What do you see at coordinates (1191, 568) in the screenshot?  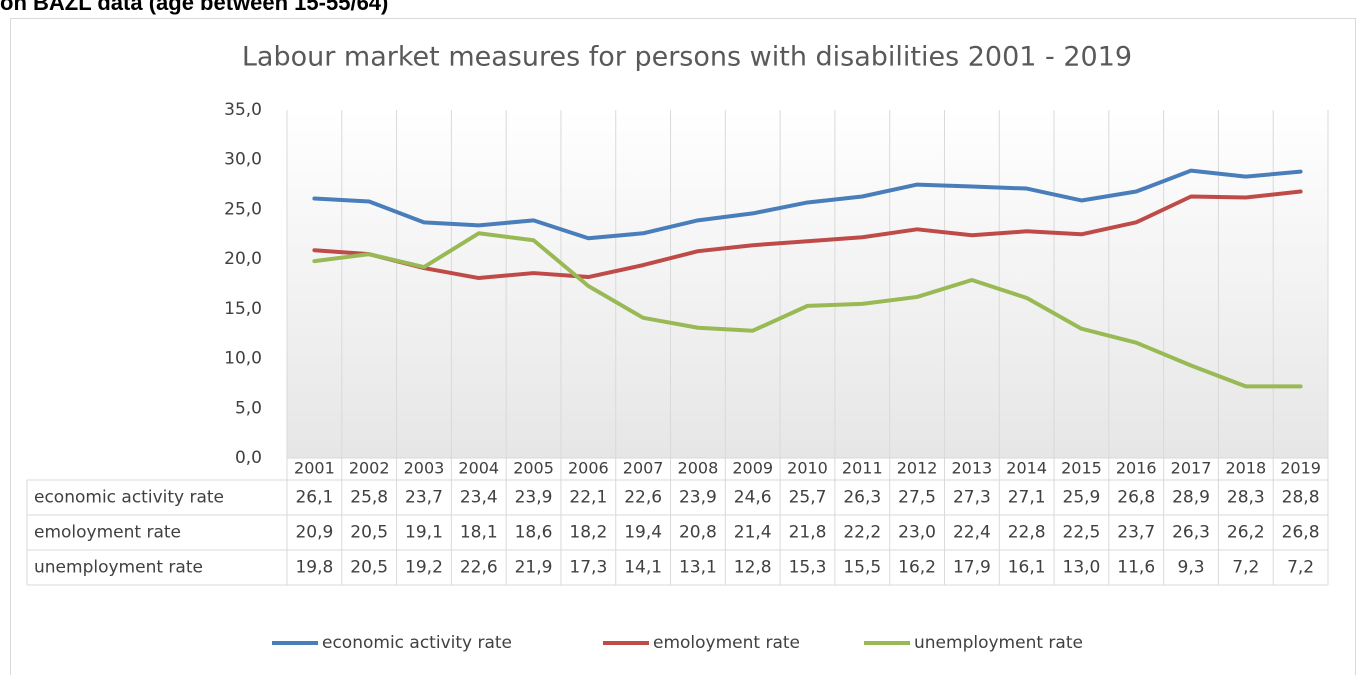 I see `table-value: 9,3` at bounding box center [1191, 568].